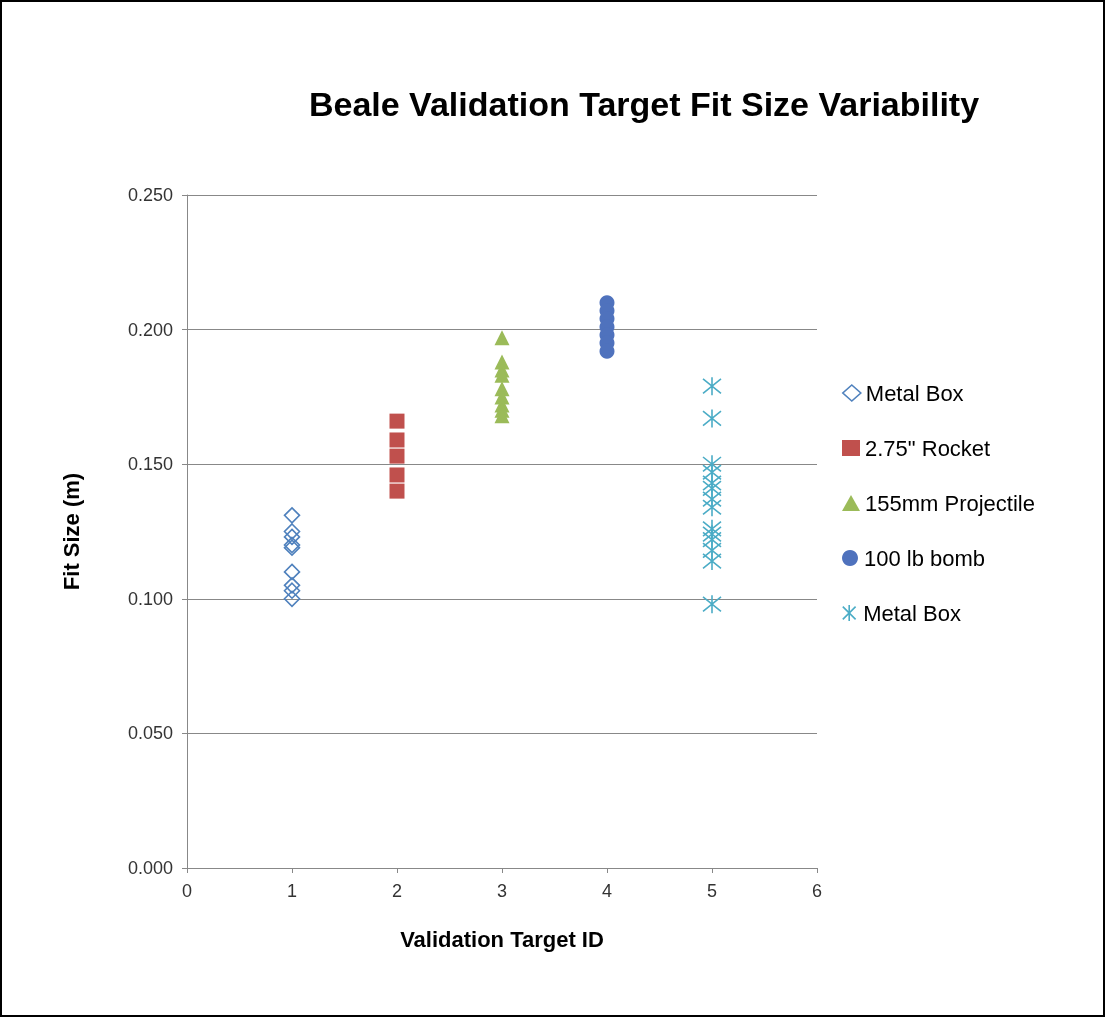 This screenshot has width=1105, height=1017. I want to click on y-tick-label: 0.200, so click(150, 329).